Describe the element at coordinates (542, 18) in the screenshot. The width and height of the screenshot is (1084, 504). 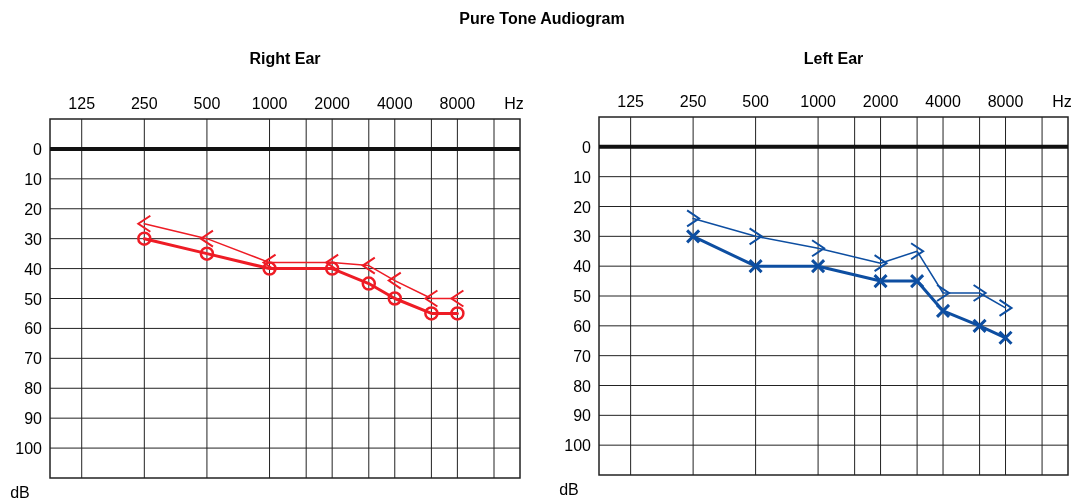
I see `chart-title: Pure Tone Audiogram` at that location.